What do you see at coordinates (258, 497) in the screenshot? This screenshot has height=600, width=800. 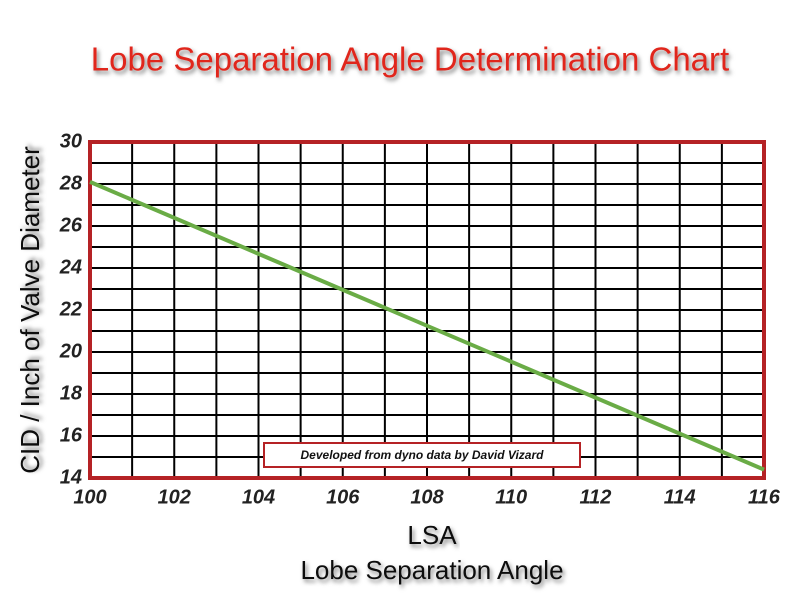 I see `x-tick-label: 104` at bounding box center [258, 497].